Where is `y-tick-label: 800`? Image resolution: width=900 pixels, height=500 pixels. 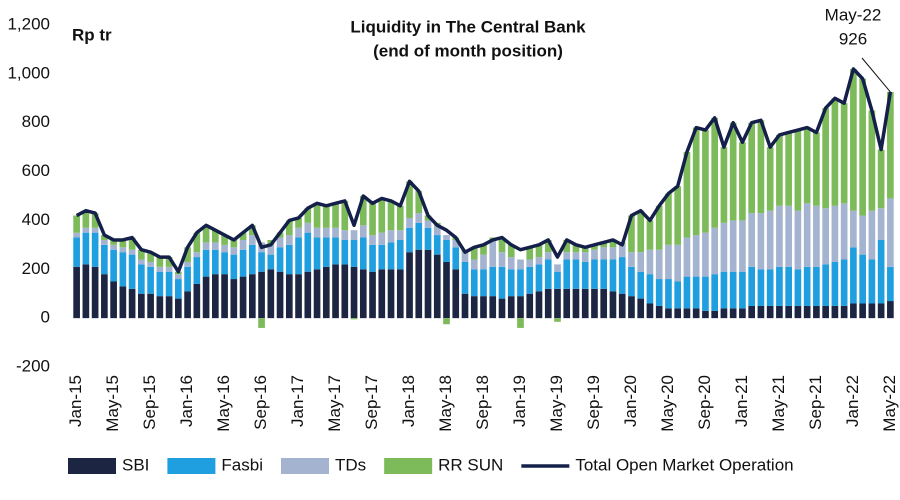
y-tick-label: 800 is located at coordinates (36, 121).